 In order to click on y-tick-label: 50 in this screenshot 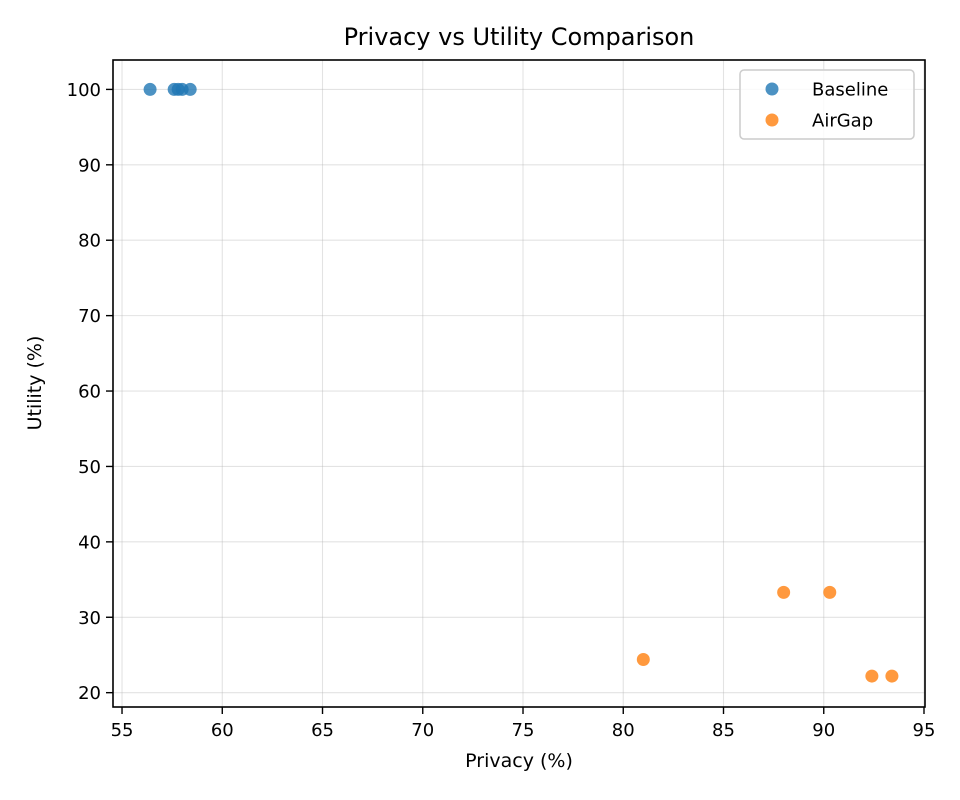, I will do `click(89, 467)`.